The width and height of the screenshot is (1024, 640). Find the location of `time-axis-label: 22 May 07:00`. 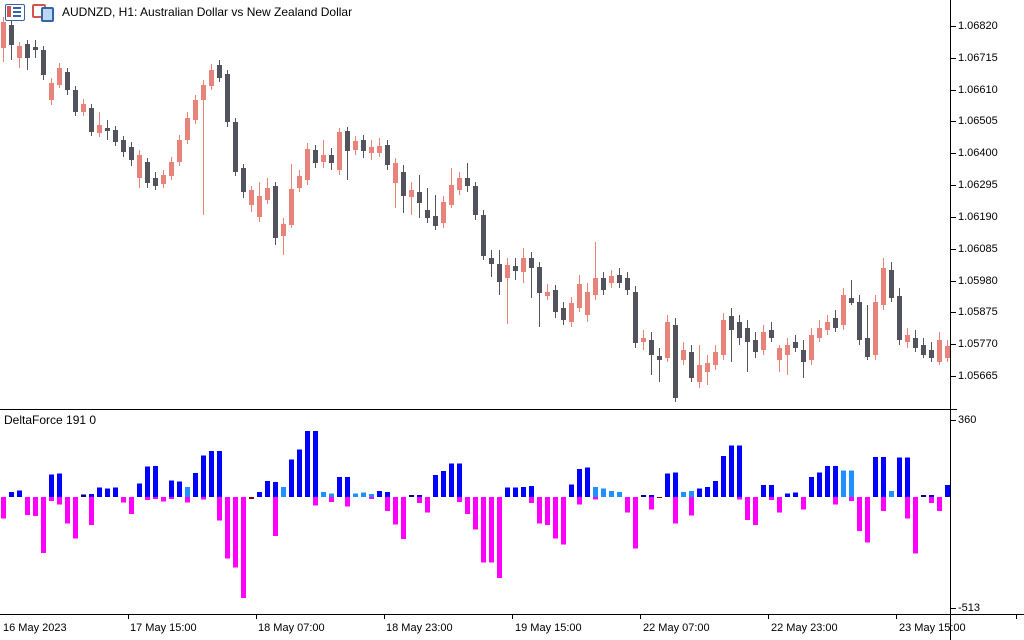

time-axis-label: 22 May 07:00 is located at coordinates (676, 628).